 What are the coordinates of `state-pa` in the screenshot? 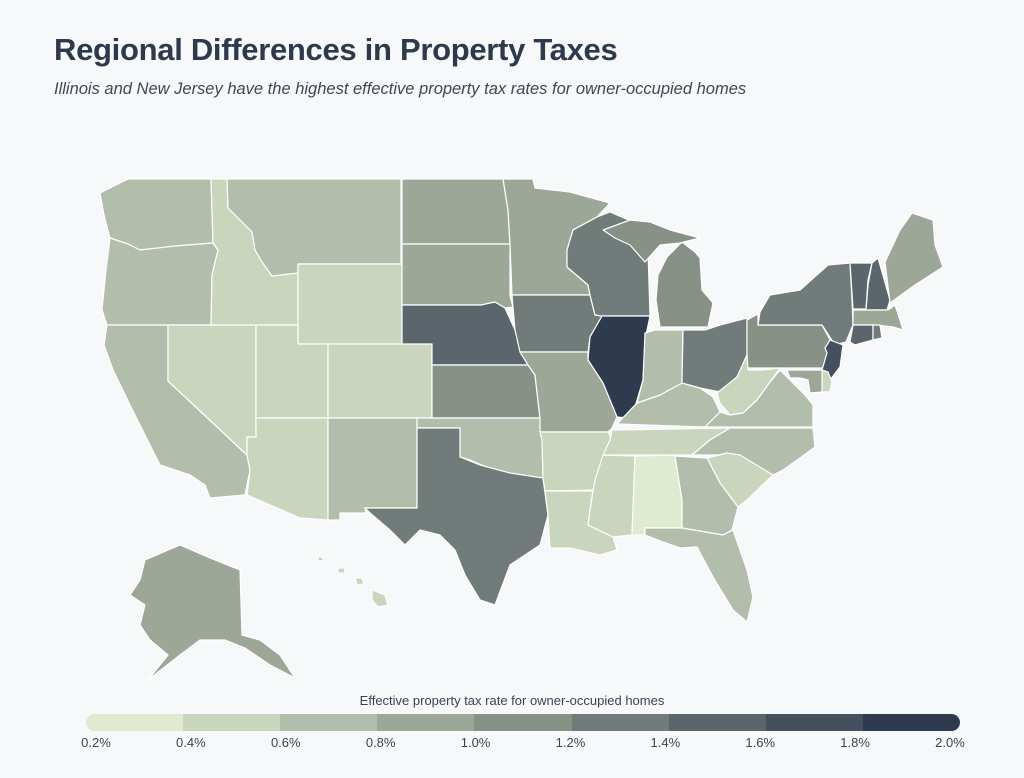 It's located at (790, 341).